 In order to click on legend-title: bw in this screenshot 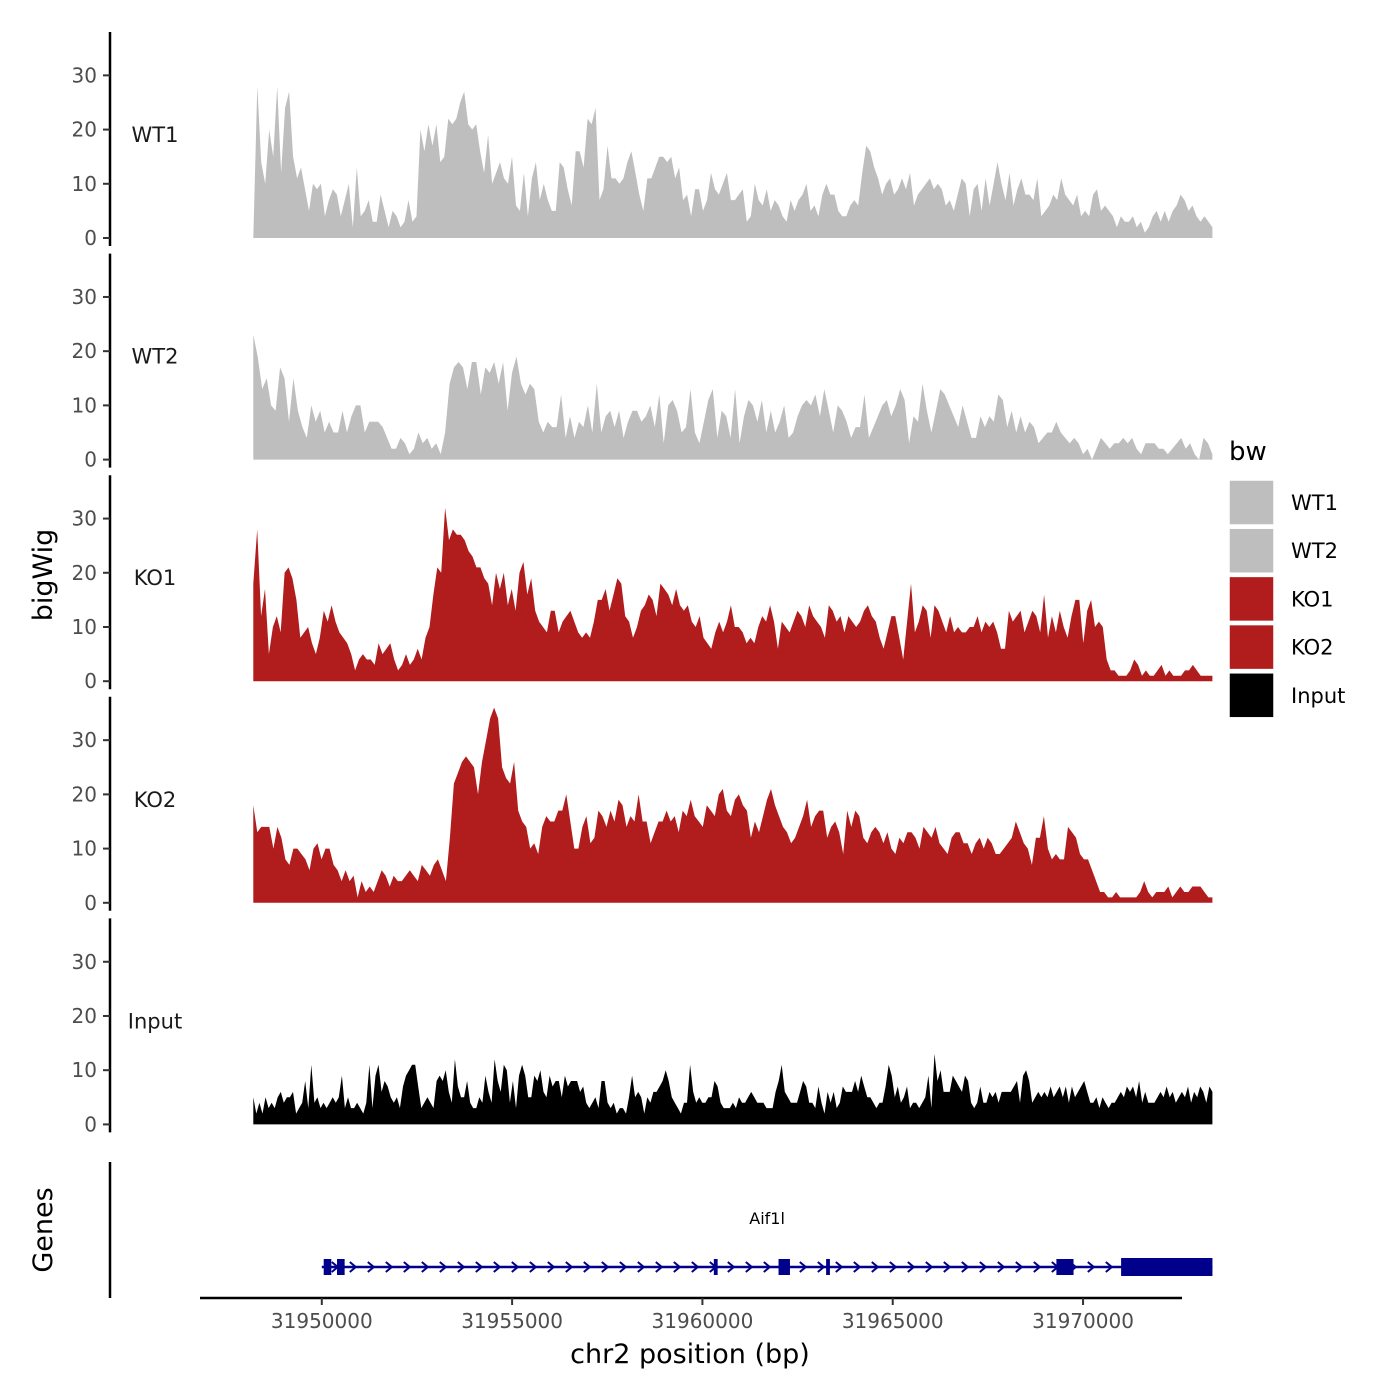, I will do `click(1248, 452)`.